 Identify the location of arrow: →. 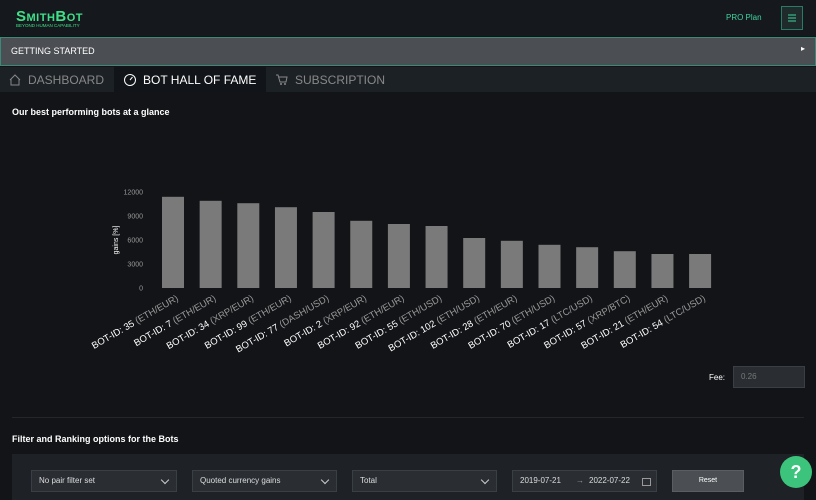
(580, 480).